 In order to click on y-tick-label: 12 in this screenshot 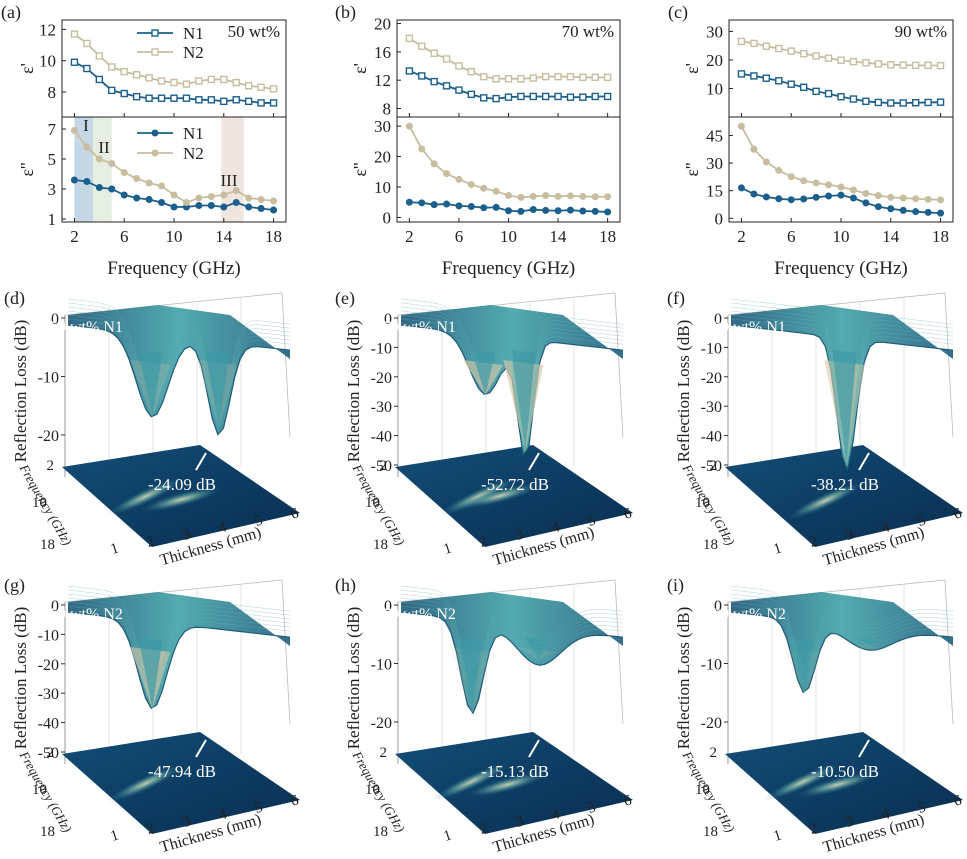, I will do `click(382, 80)`.